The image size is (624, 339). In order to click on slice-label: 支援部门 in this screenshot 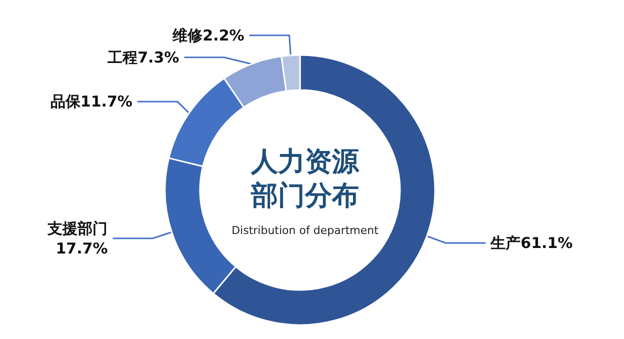, I will do `click(77, 228)`.